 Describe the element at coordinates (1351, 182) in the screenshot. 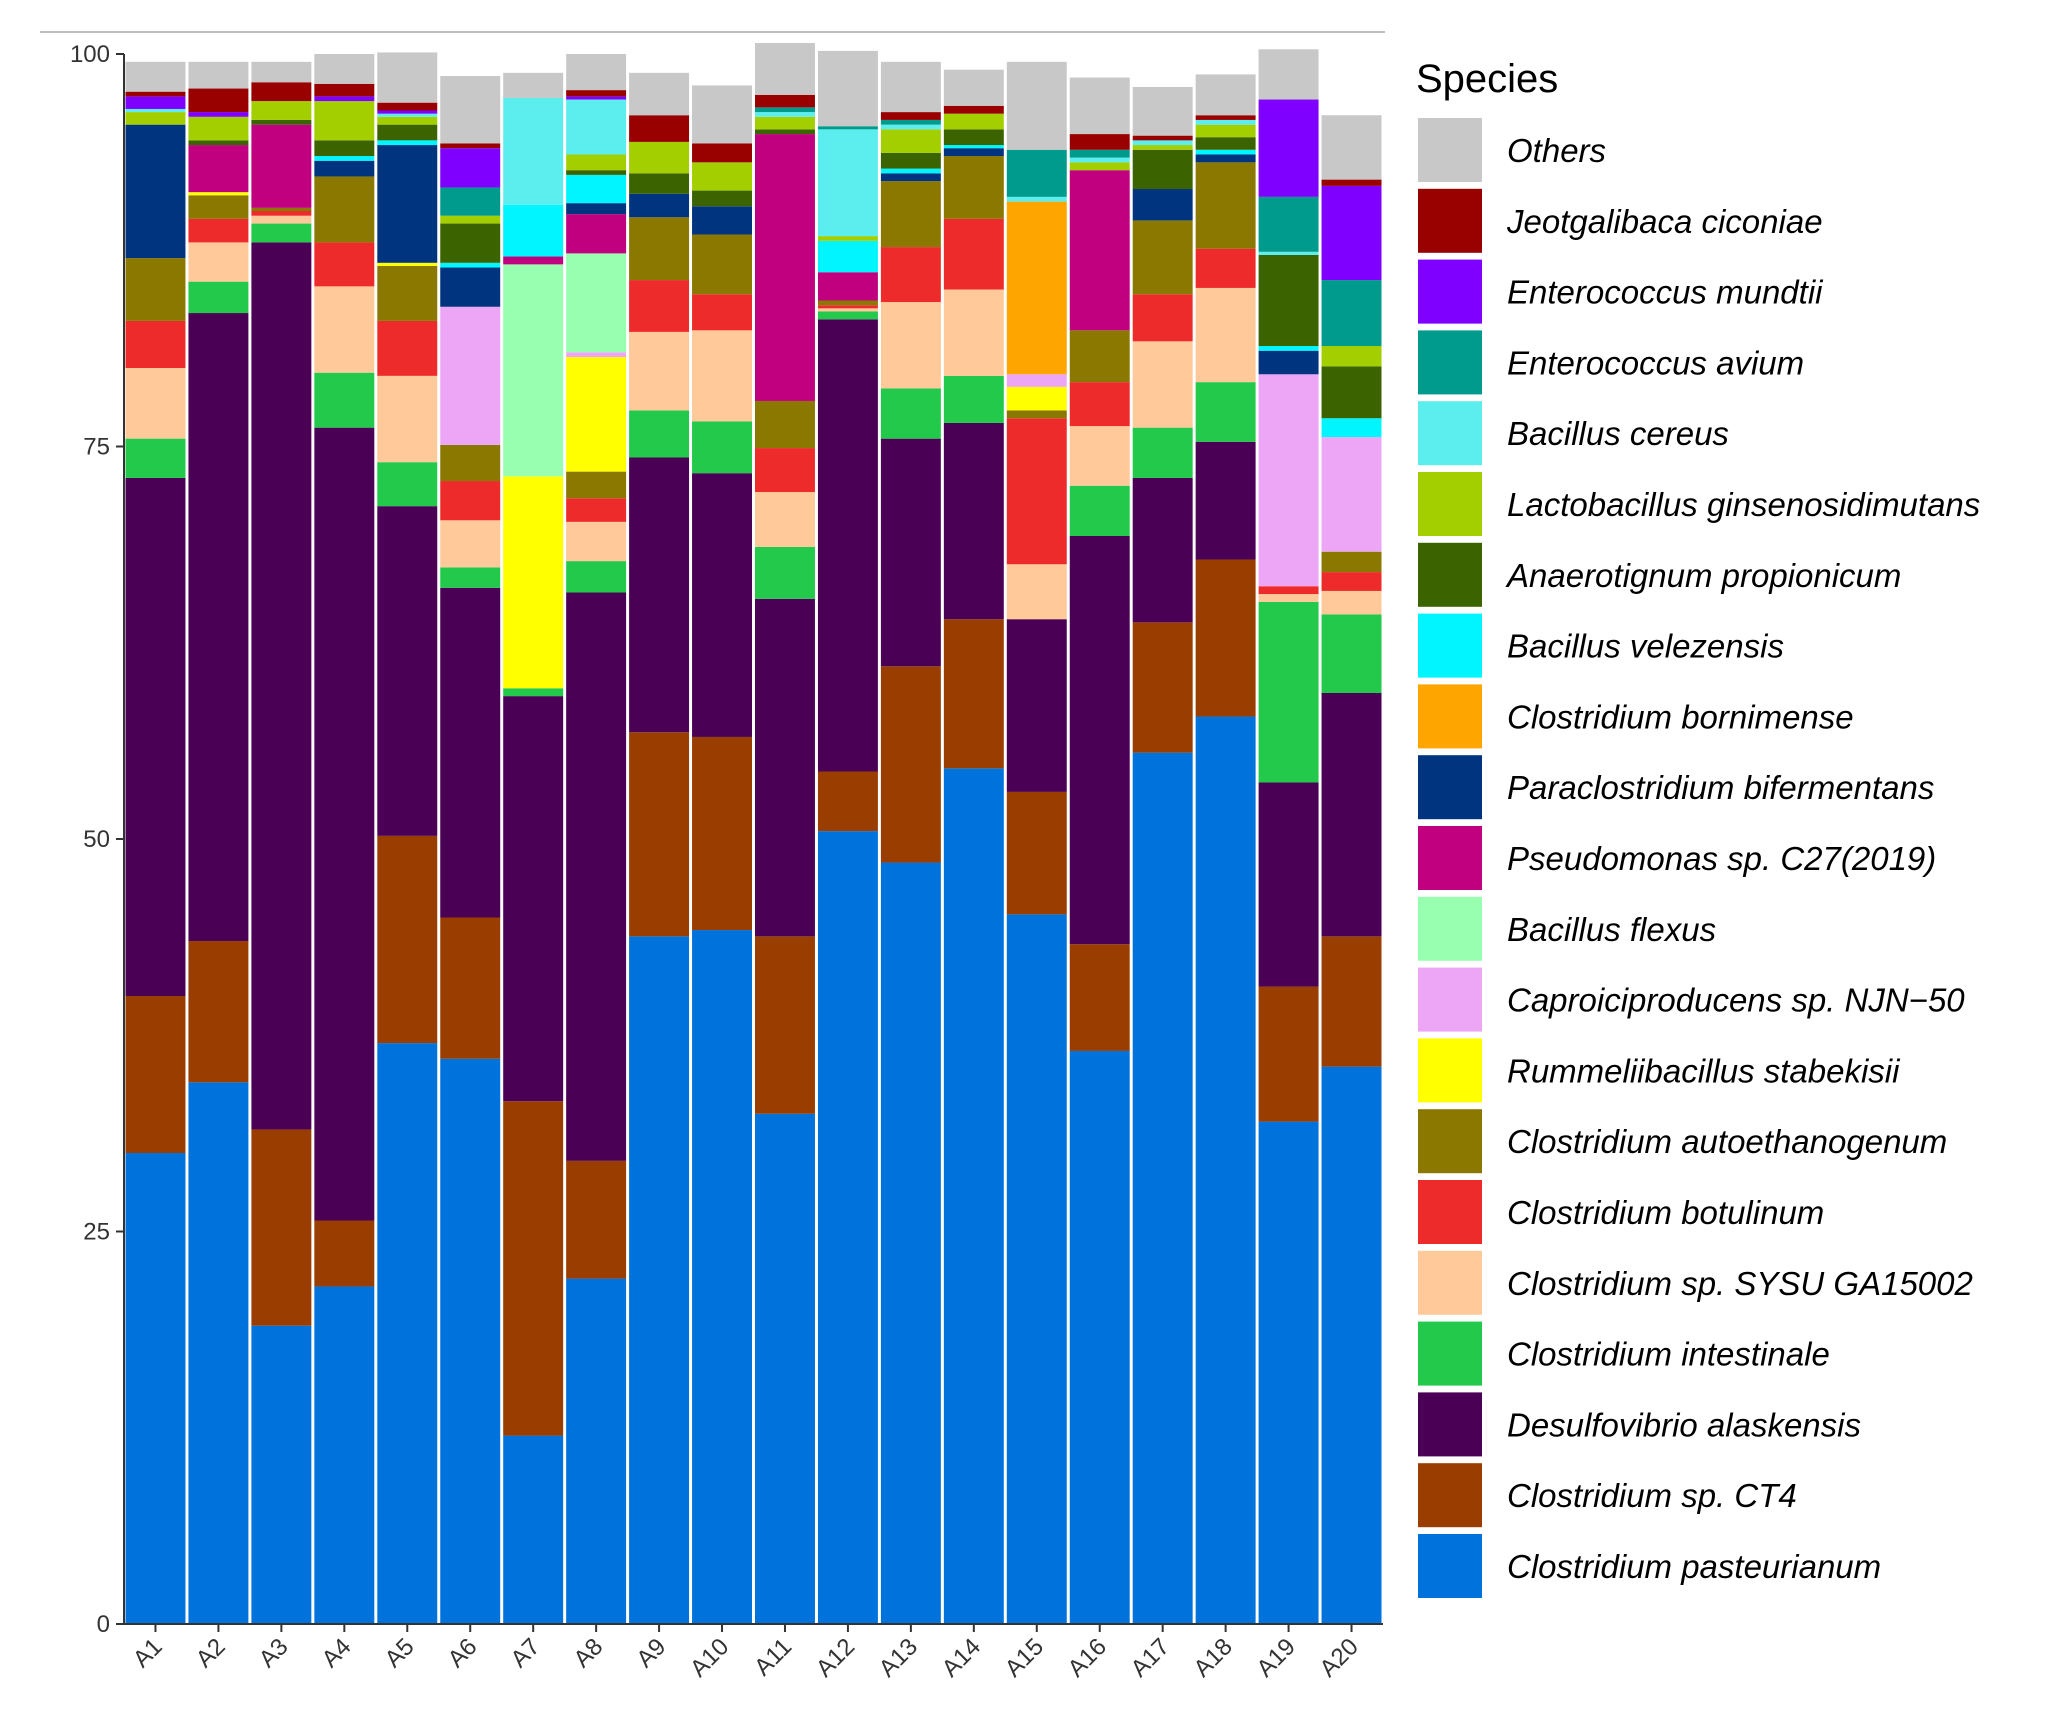

I see `bar-segment-a20-jeotgalibaca-ciconiae` at that location.